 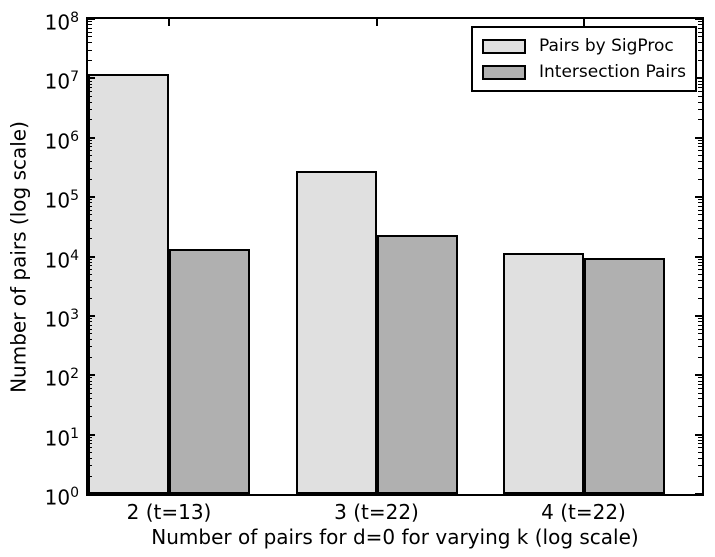 What do you see at coordinates (376, 512) in the screenshot?
I see `x-tick-label: 3 (t=22)` at bounding box center [376, 512].